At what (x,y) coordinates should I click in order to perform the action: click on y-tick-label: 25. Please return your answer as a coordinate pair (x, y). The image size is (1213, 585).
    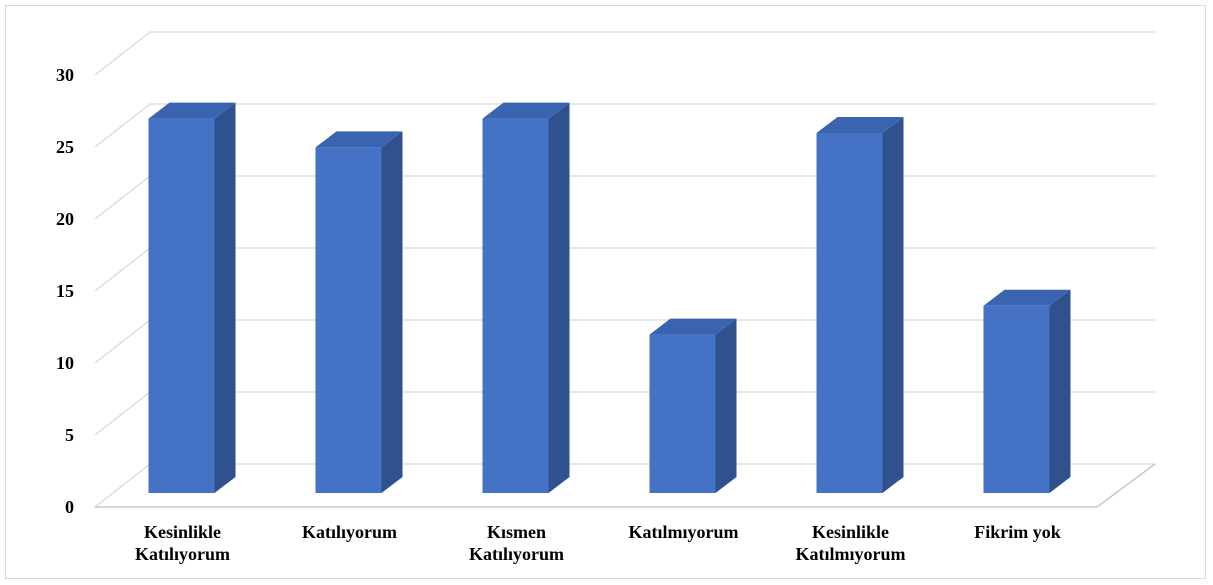
    Looking at the image, I should click on (65, 147).